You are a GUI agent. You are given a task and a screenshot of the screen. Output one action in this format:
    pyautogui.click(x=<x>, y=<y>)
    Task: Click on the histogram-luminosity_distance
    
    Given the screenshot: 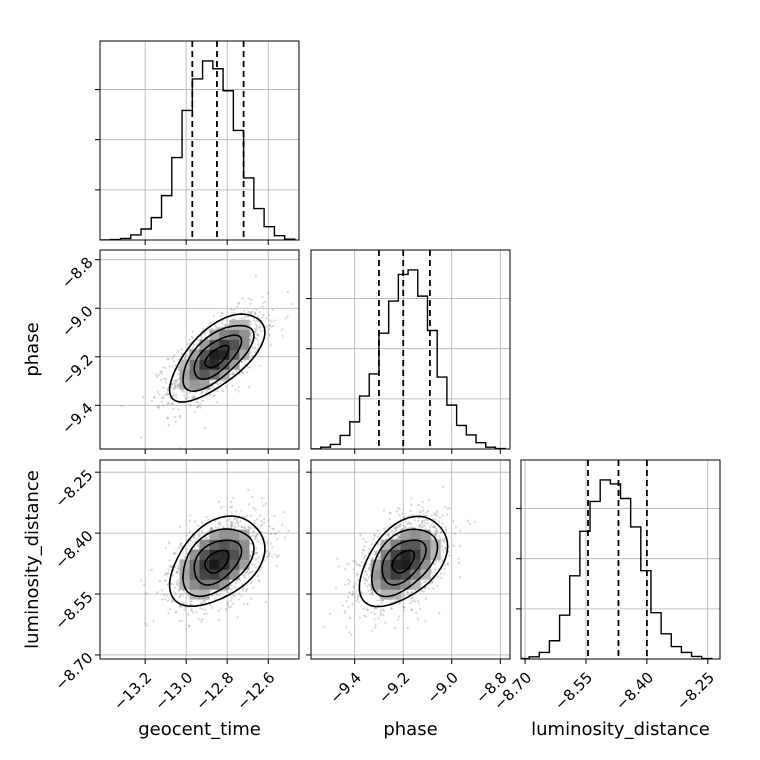 What is the action you would take?
    pyautogui.click(x=617, y=569)
    